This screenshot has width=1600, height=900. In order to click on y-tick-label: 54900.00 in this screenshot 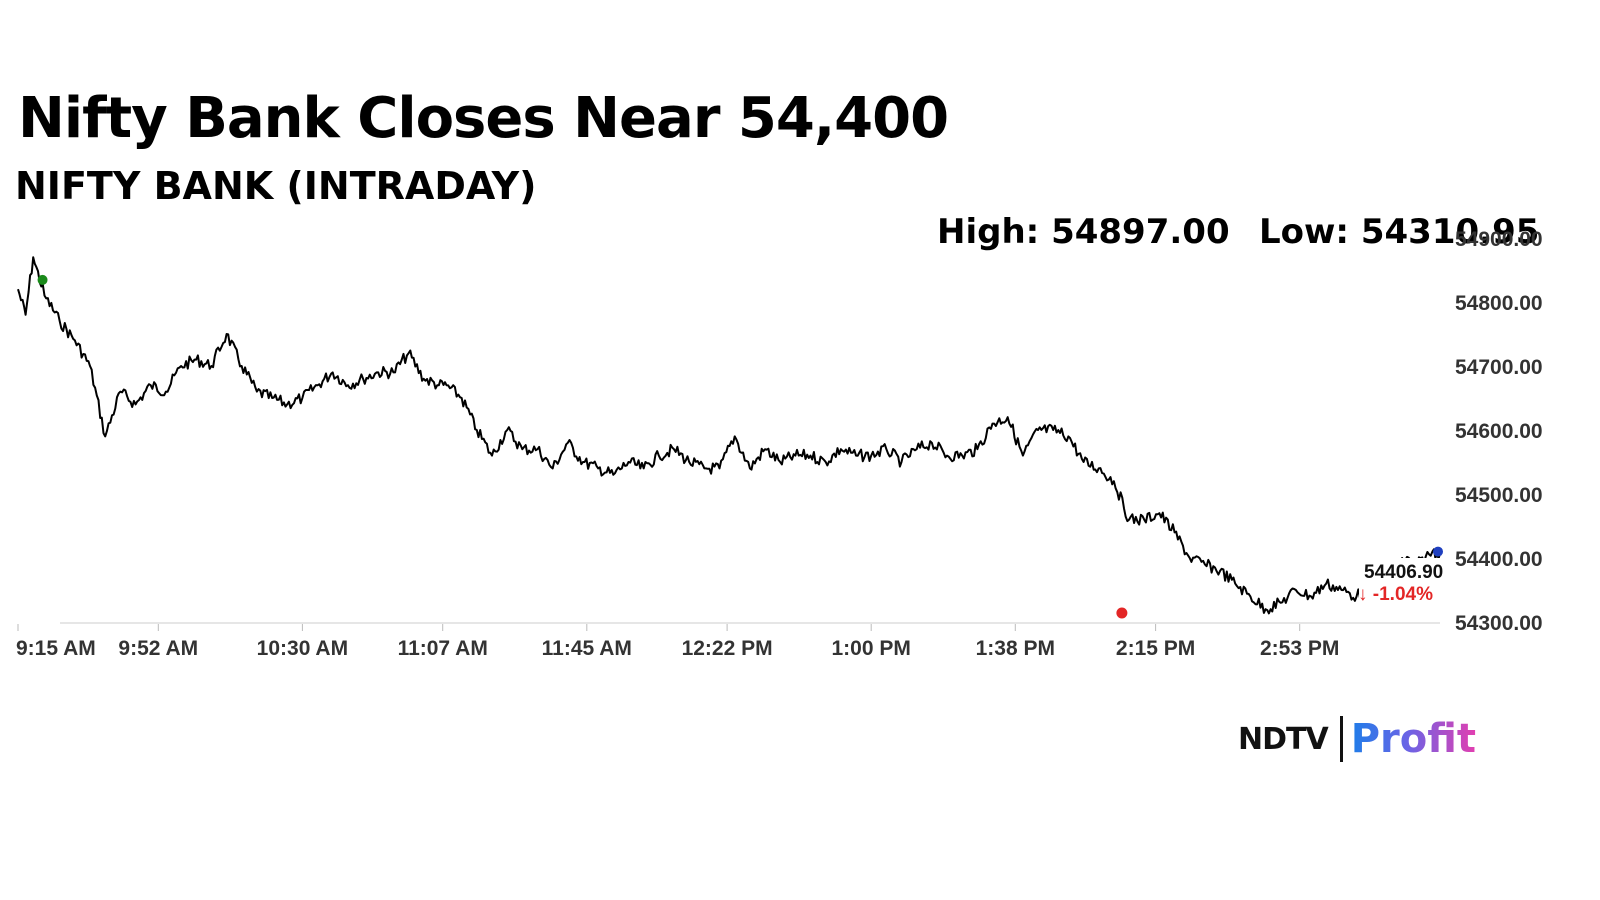, I will do `click(1499, 239)`.